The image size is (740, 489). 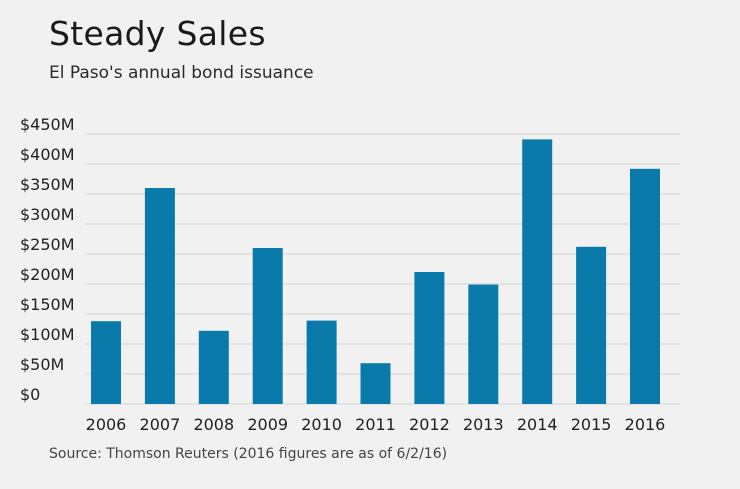 I want to click on x-tick-label: 2012, so click(x=429, y=424).